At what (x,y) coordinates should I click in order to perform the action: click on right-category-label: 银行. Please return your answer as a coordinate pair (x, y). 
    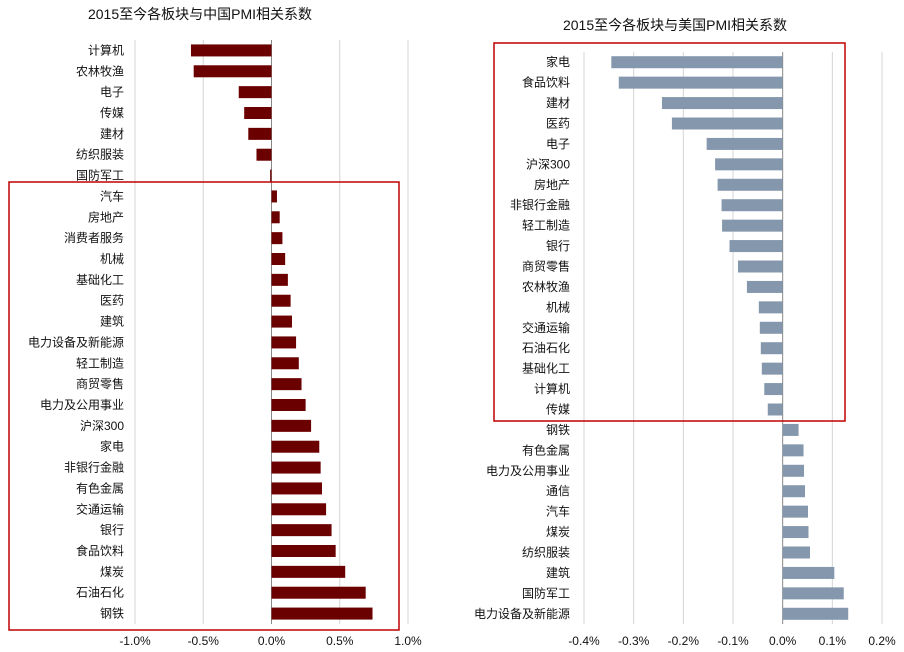
    Looking at the image, I should click on (558, 246).